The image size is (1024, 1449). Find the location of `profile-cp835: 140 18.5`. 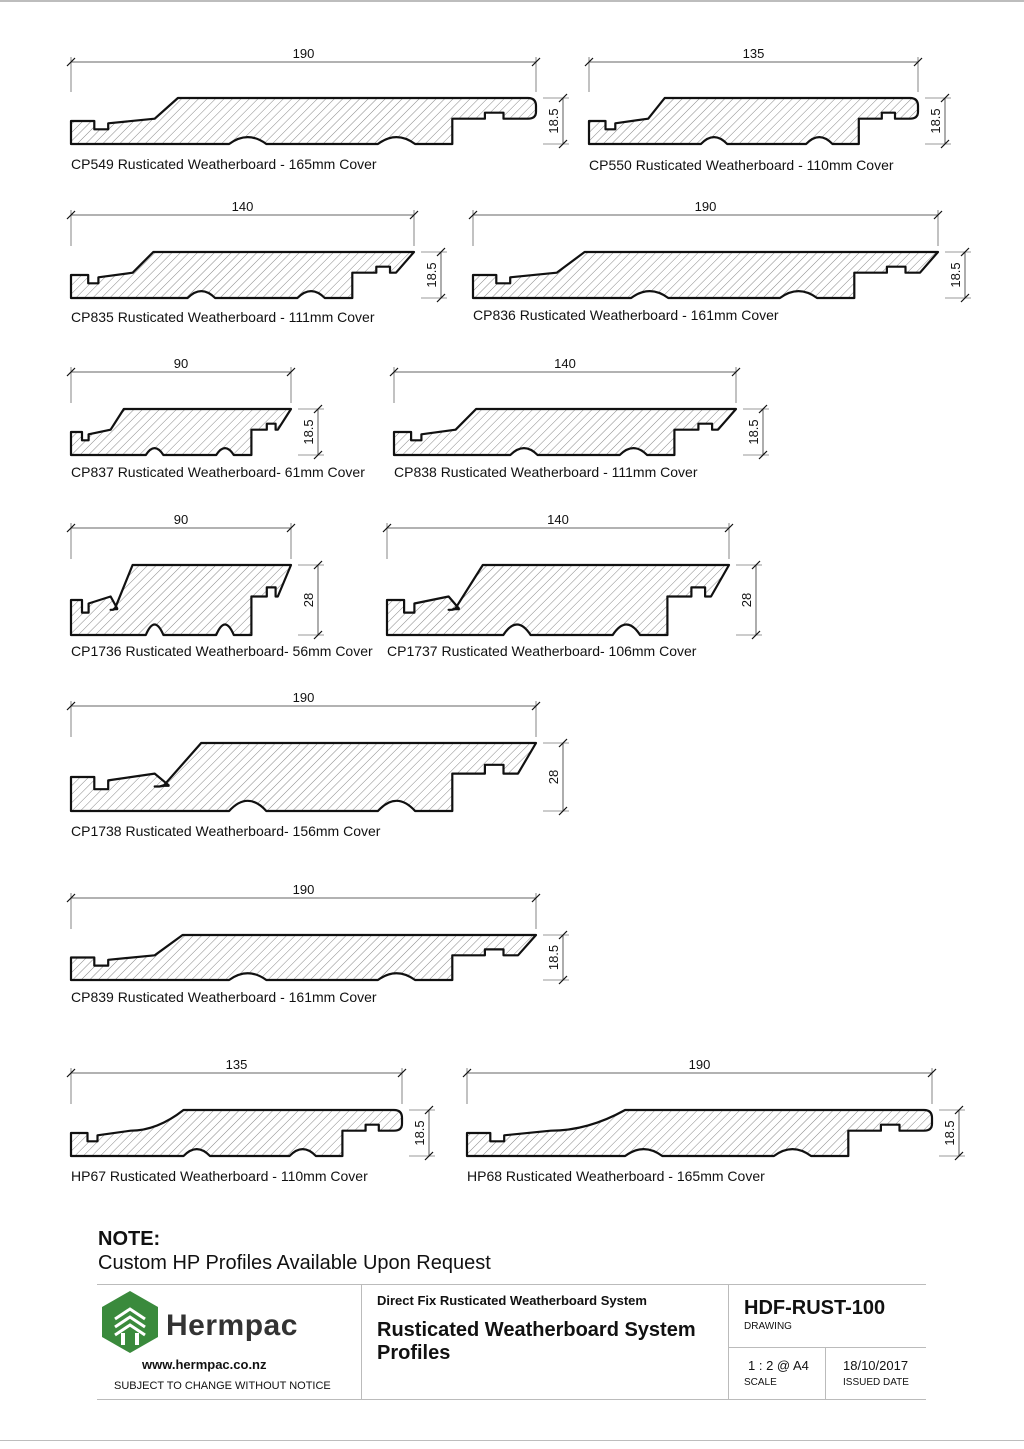

profile-cp835: 140 18.5 is located at coordinates (256, 251).